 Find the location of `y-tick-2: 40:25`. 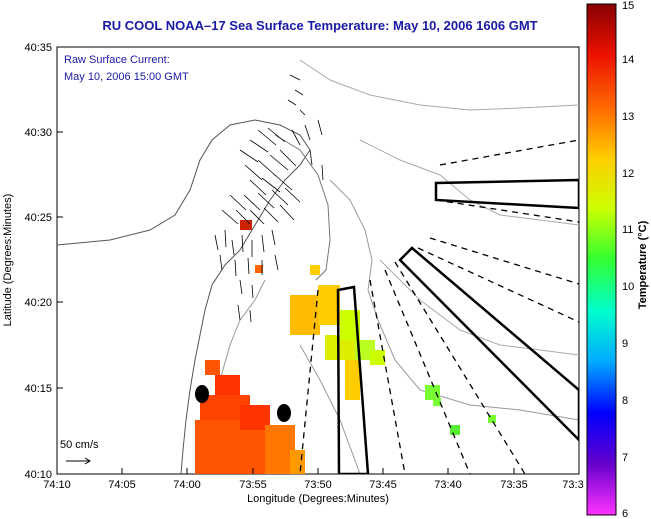

y-tick-2: 40:25 is located at coordinates (38, 218).